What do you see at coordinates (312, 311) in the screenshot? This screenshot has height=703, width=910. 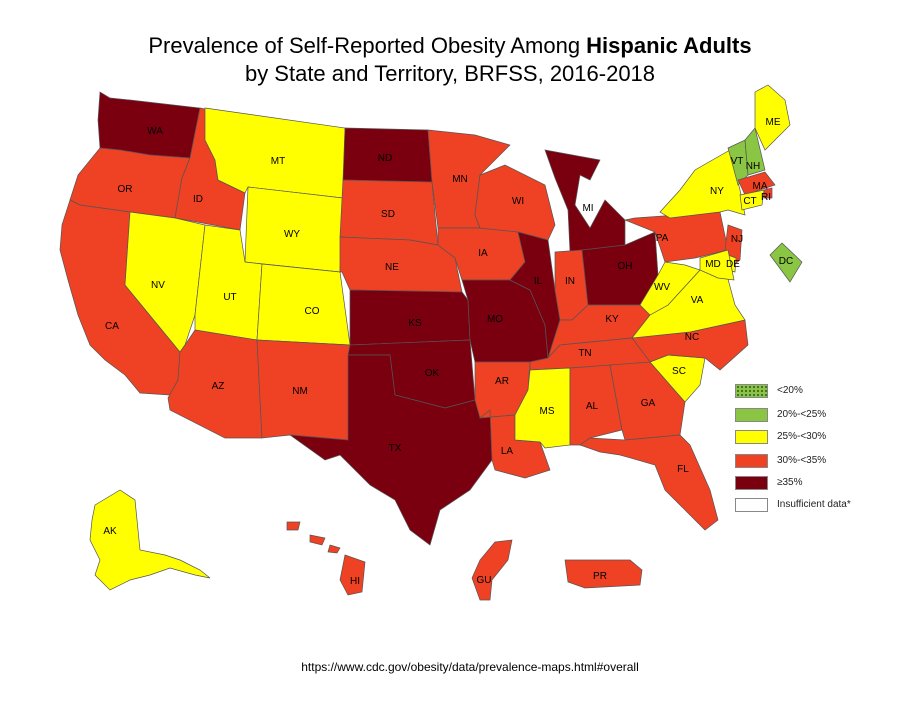 I see `state-label-co: CO` at bounding box center [312, 311].